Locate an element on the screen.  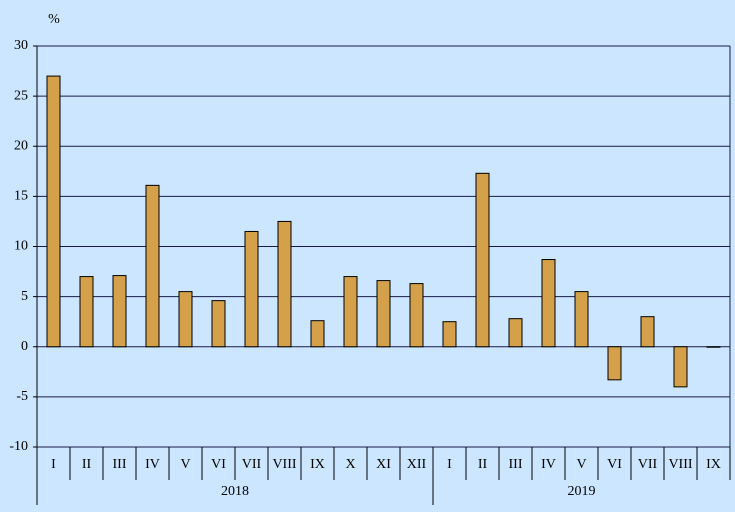
x-tick-label: XII is located at coordinates (417, 464).